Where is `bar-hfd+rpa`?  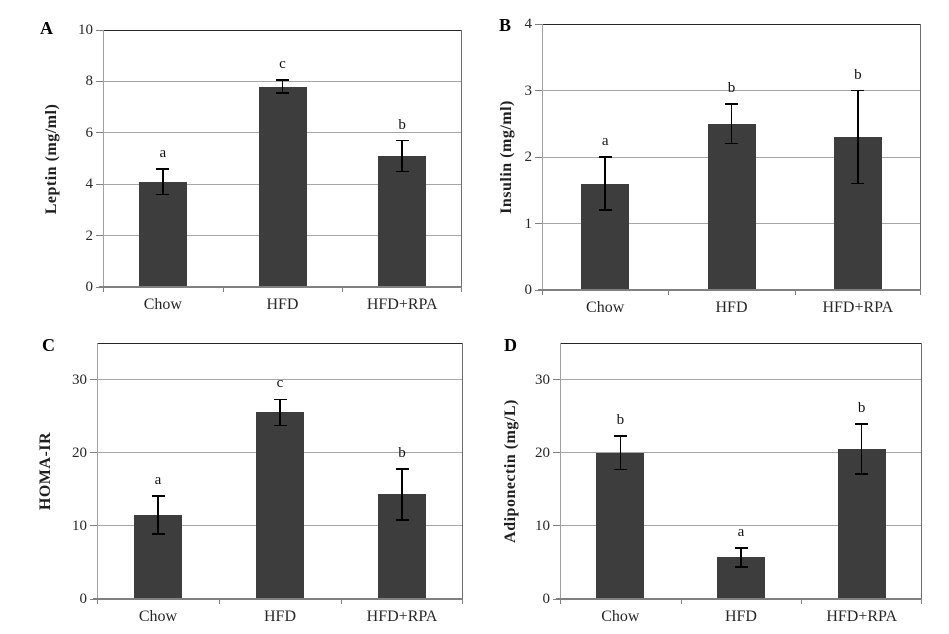 bar-hfd+rpa is located at coordinates (402, 221).